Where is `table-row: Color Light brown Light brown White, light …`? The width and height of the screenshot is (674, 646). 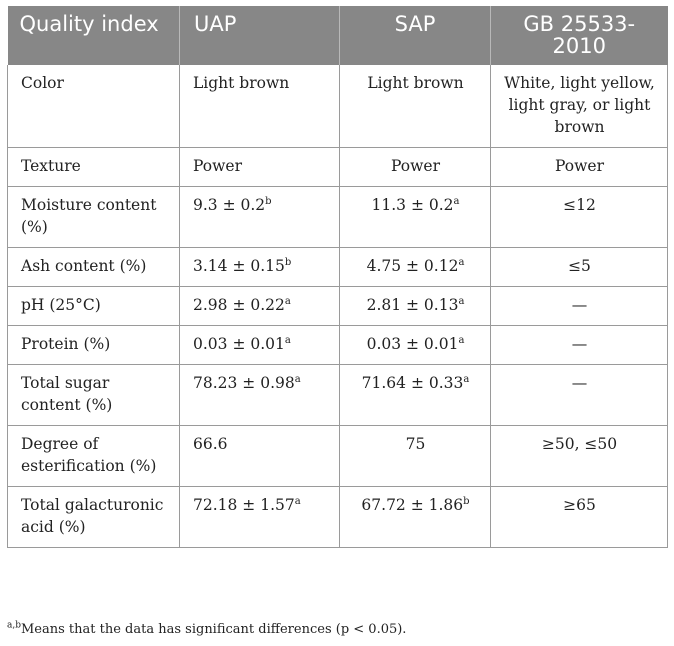
table-row: Color Light brown Light brown White, light … is located at coordinates (337, 106).